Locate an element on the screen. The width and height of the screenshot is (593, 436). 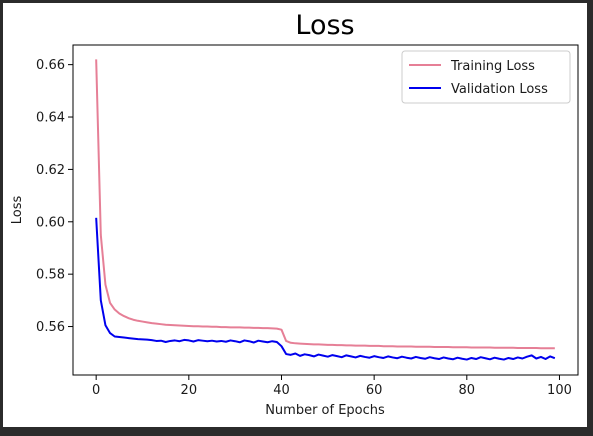
x-tick-label: 80 is located at coordinates (467, 390).